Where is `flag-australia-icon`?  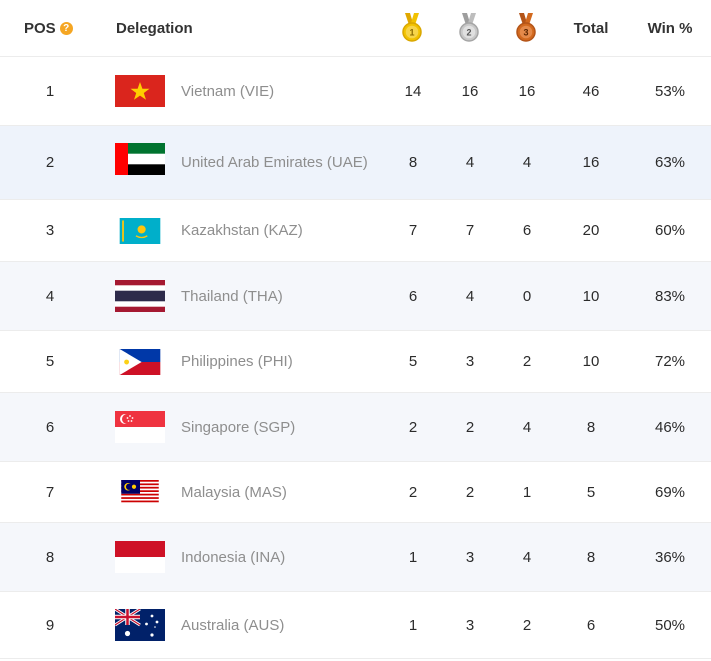 flag-australia-icon is located at coordinates (140, 625).